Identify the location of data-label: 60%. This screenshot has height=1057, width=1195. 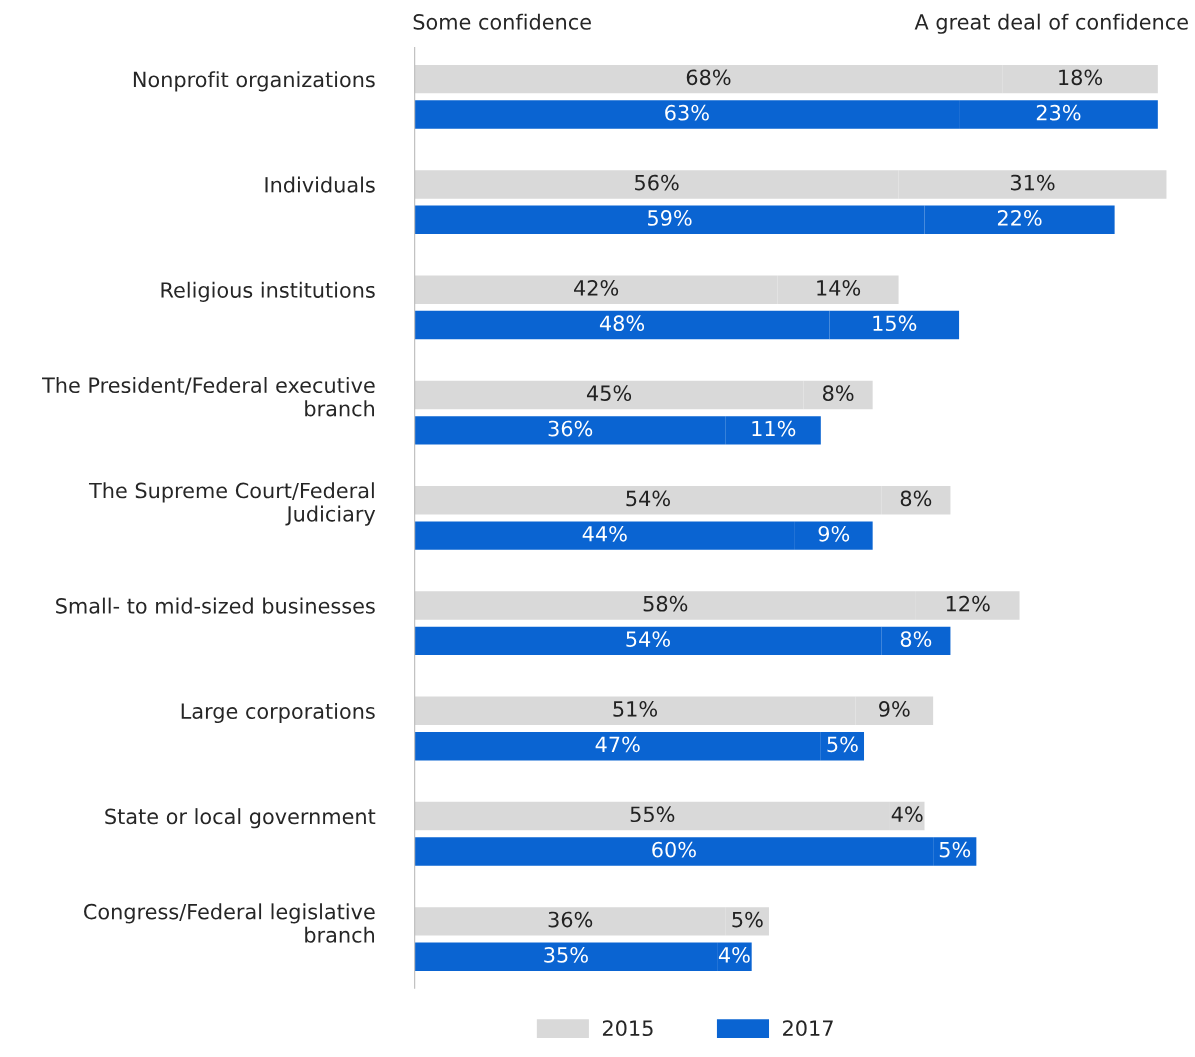
(674, 849).